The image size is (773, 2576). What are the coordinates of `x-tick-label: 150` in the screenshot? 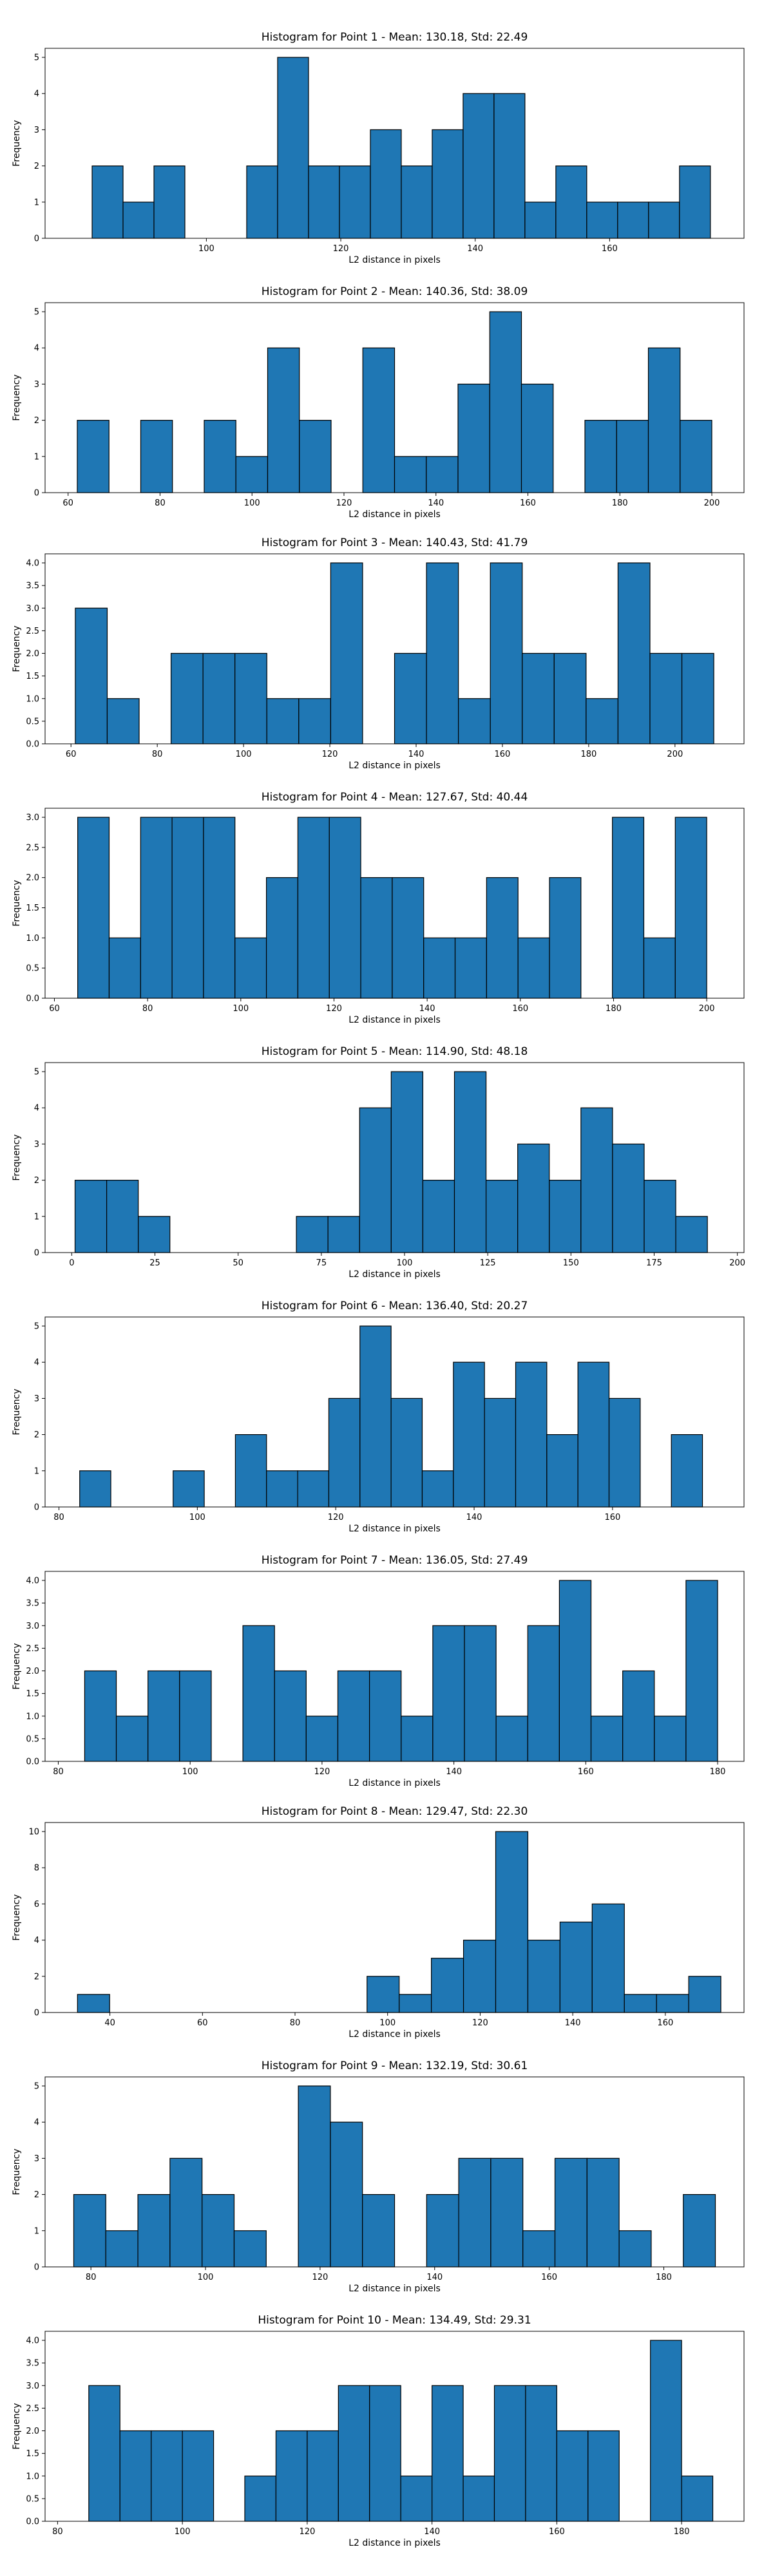 It's located at (571, 1263).